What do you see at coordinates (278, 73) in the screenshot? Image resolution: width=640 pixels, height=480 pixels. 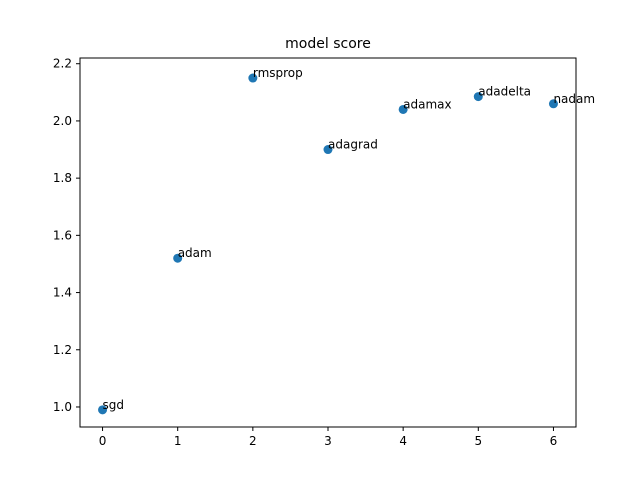 I see `point-label: rmsprop` at bounding box center [278, 73].